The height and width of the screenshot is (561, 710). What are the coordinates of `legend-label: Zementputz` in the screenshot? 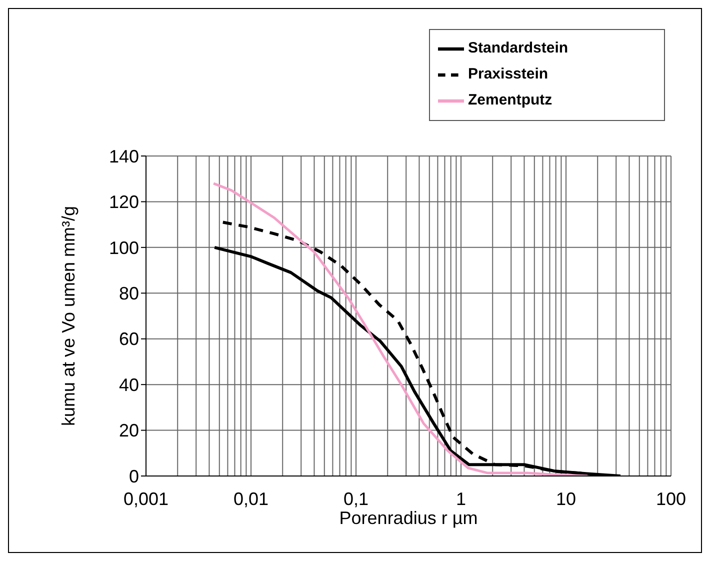 It's located at (510, 100).